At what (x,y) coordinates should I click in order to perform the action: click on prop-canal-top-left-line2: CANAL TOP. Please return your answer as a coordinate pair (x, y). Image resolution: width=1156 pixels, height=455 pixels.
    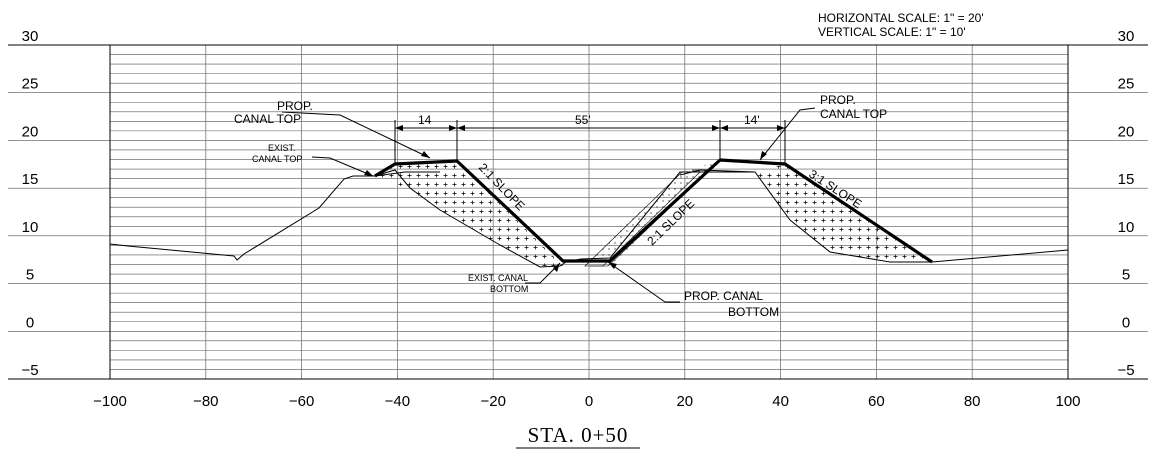
    Looking at the image, I should click on (267, 119).